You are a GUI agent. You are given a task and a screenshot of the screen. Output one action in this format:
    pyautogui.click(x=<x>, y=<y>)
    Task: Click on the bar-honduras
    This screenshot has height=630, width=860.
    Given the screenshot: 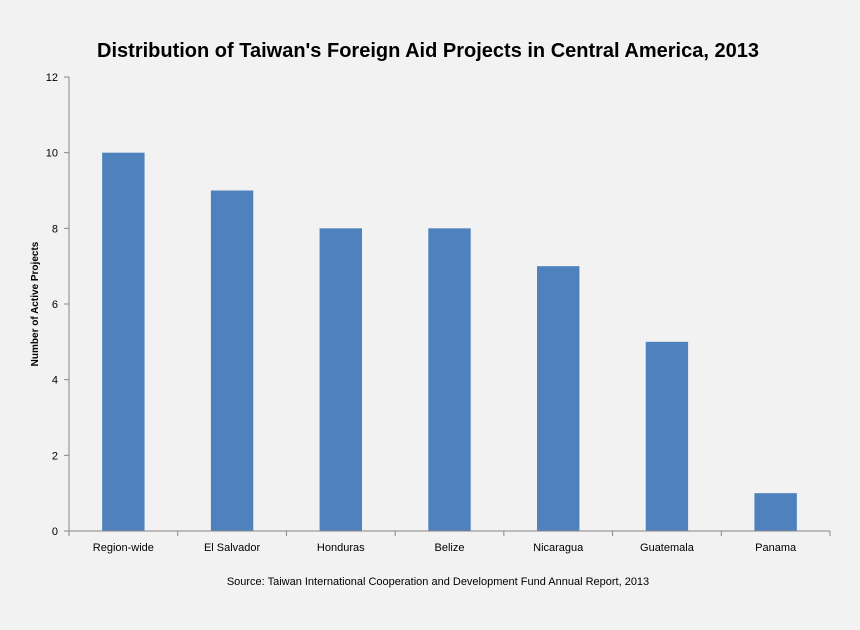 What is the action you would take?
    pyautogui.click(x=340, y=380)
    